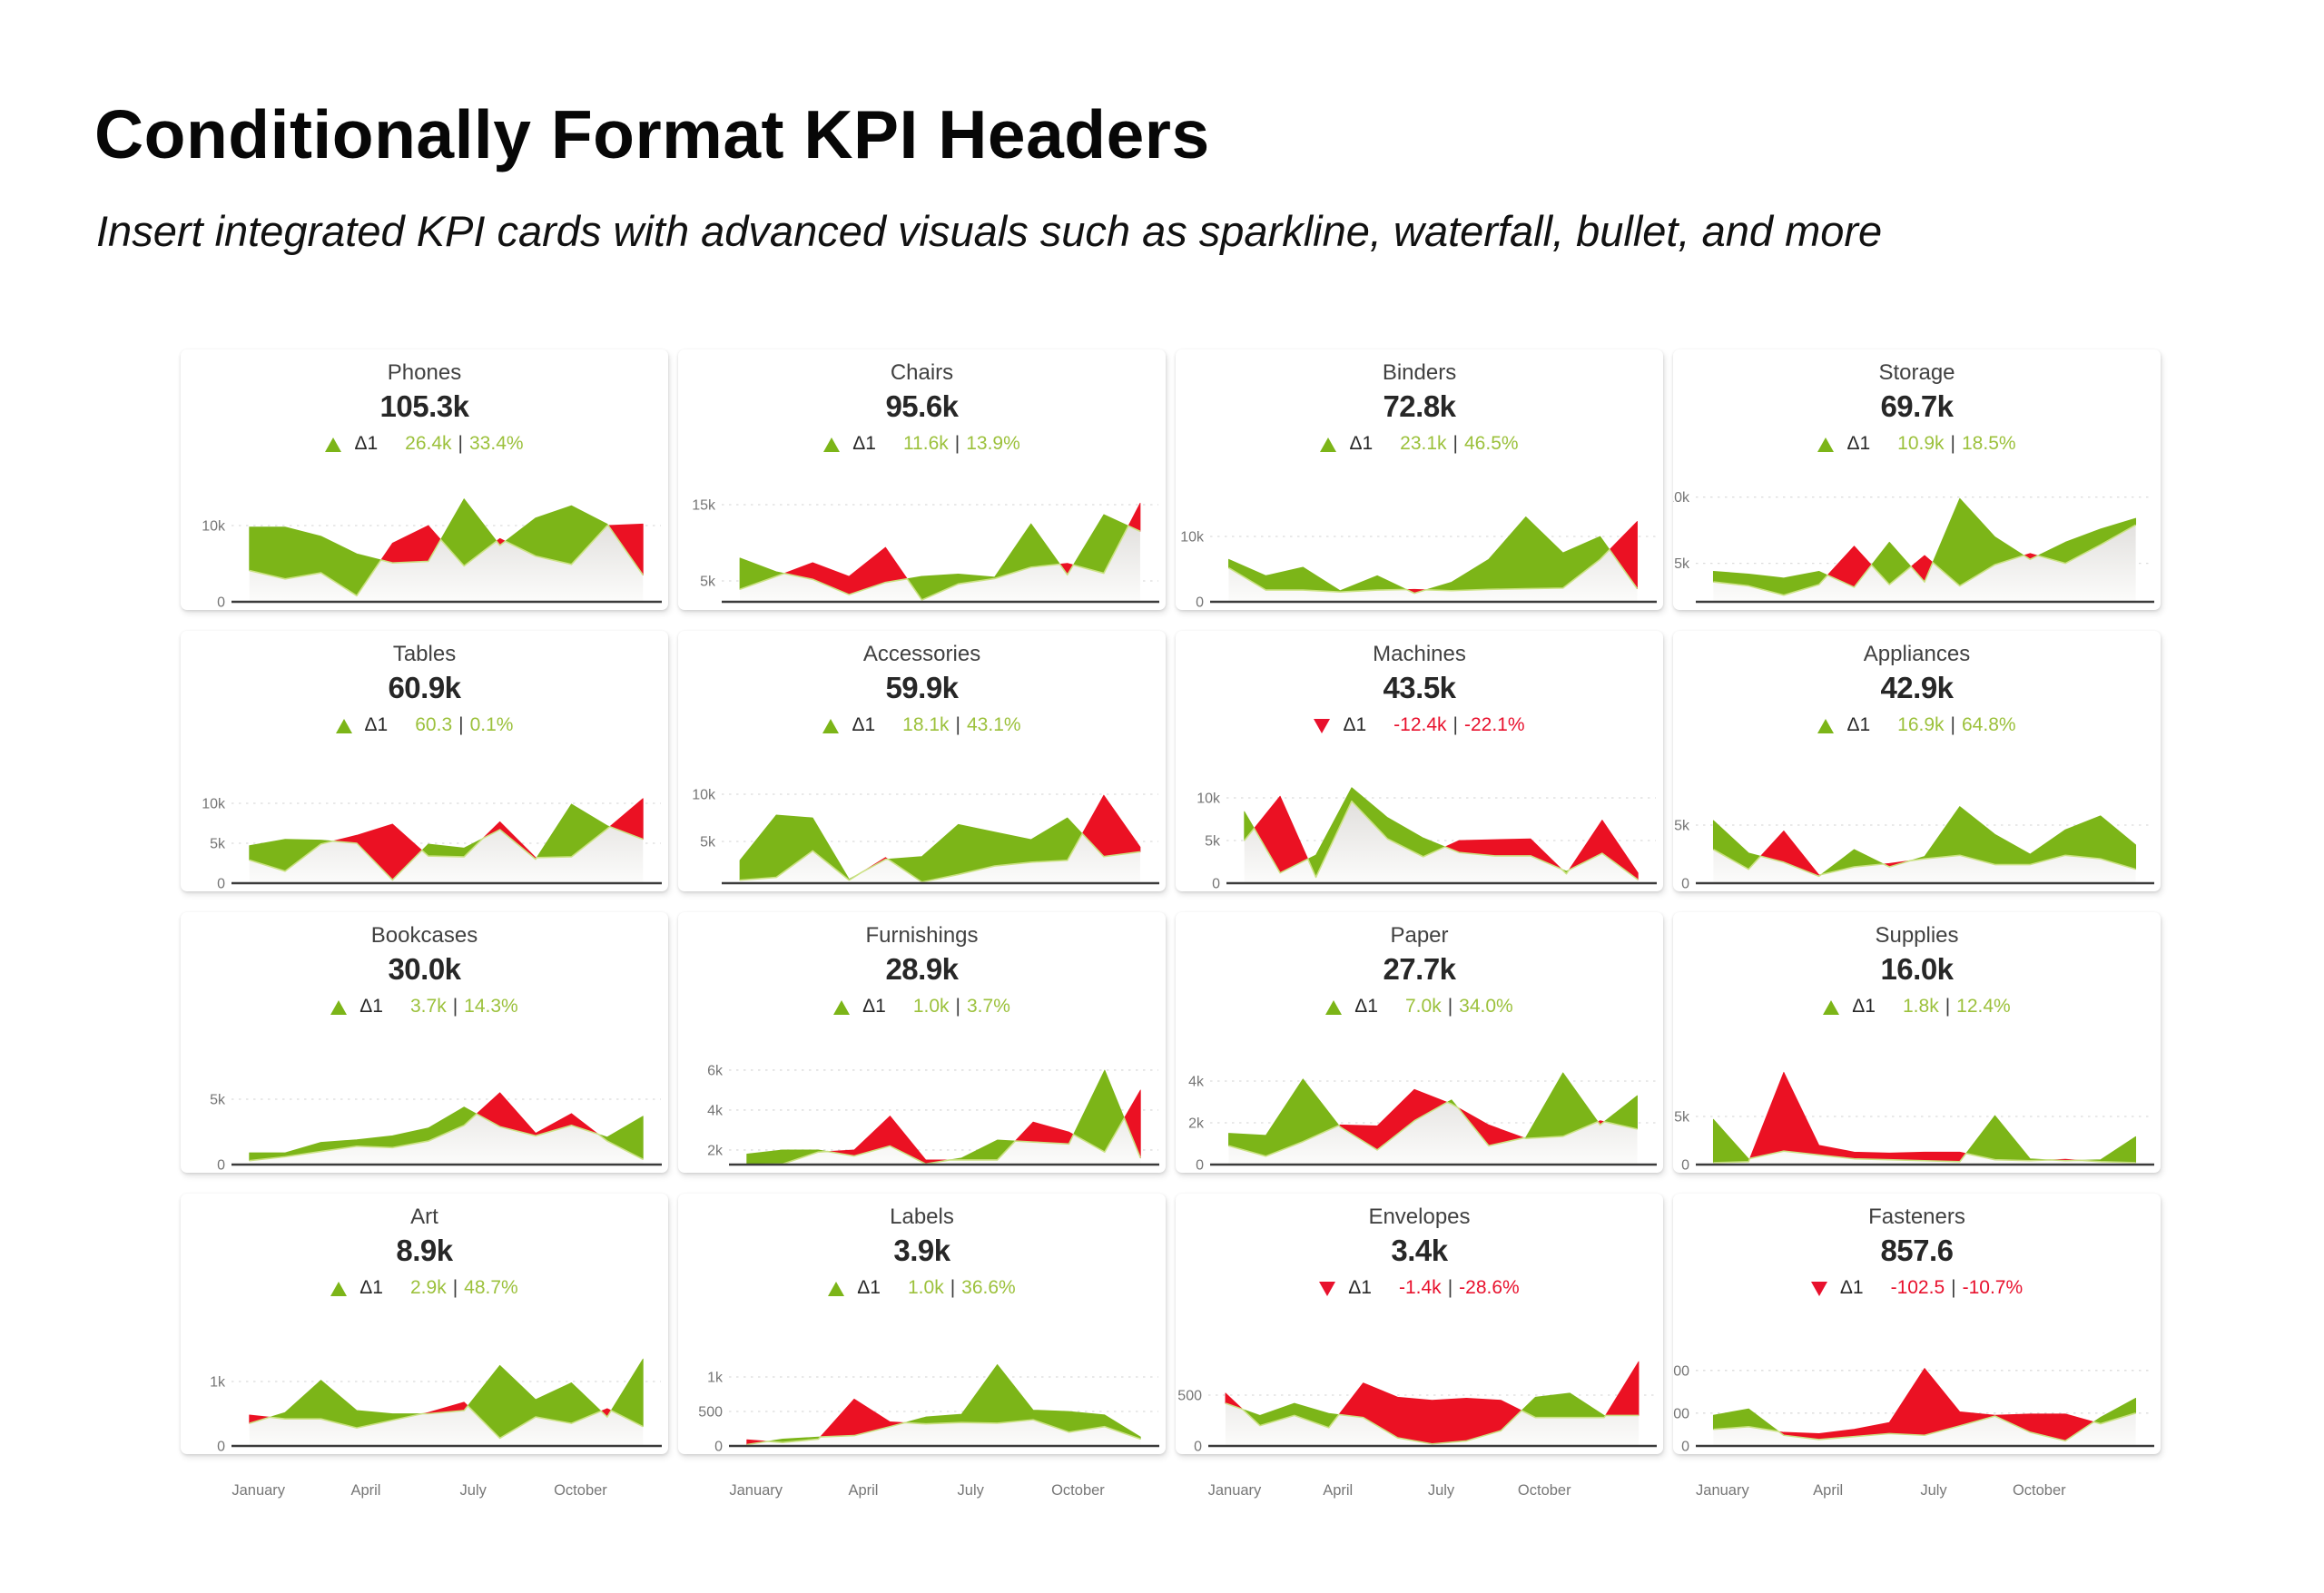 The width and height of the screenshot is (2324, 1593). What do you see at coordinates (1681, 1371) in the screenshot?
I see `svg-text: 200` at bounding box center [1681, 1371].